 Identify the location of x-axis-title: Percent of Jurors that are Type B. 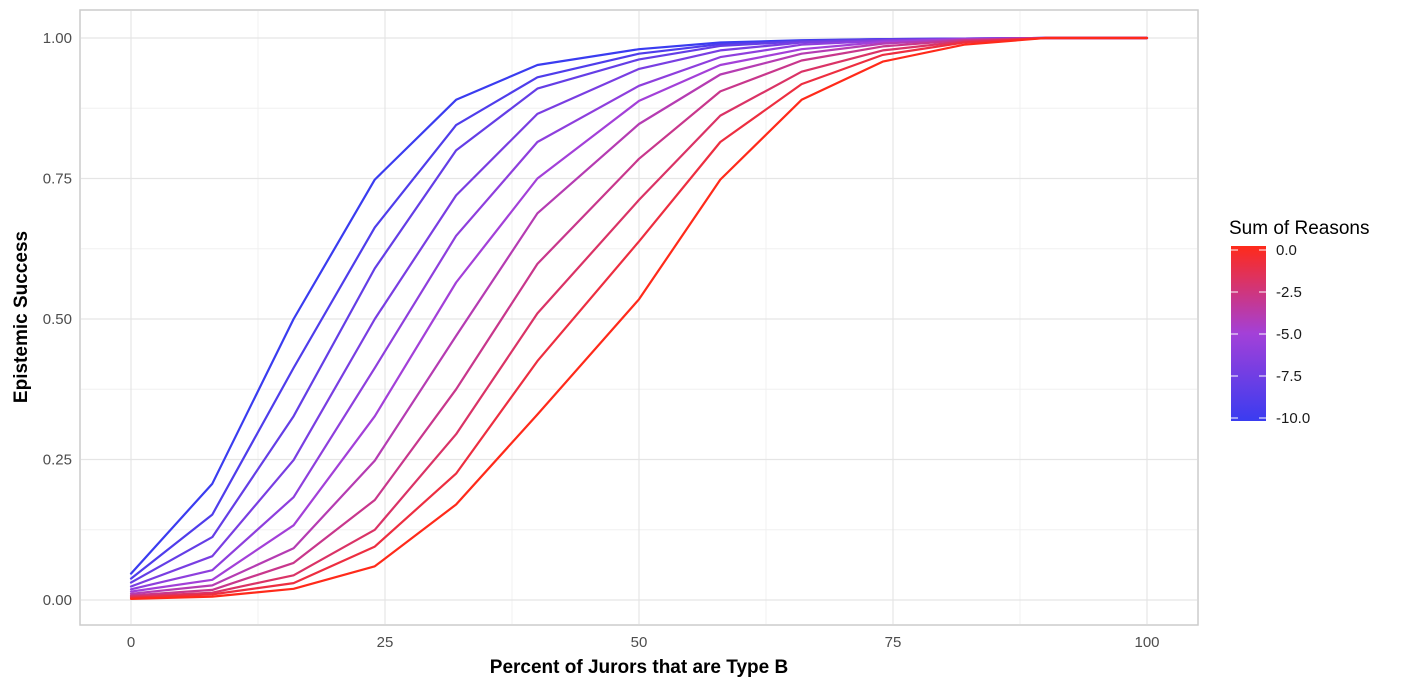
(639, 667).